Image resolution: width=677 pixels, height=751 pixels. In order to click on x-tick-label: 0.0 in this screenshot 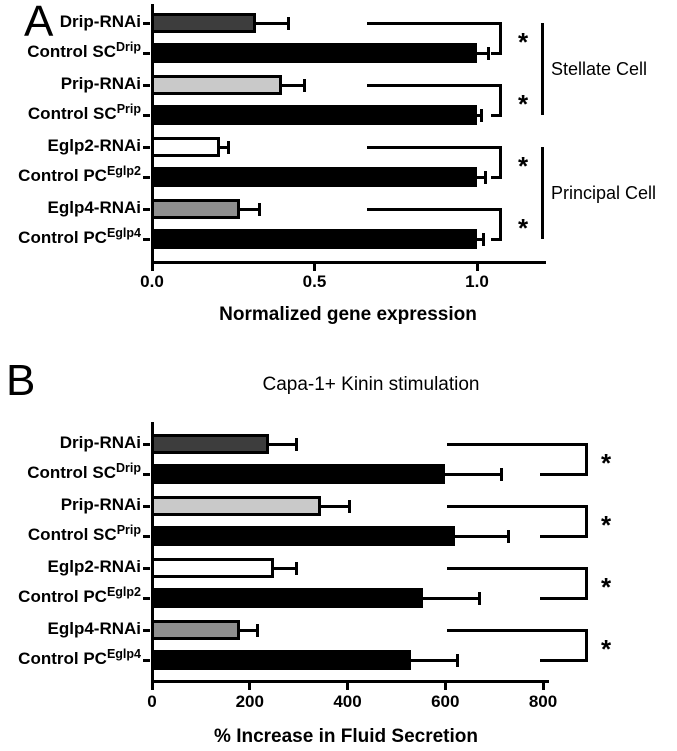, I will do `click(152, 281)`.